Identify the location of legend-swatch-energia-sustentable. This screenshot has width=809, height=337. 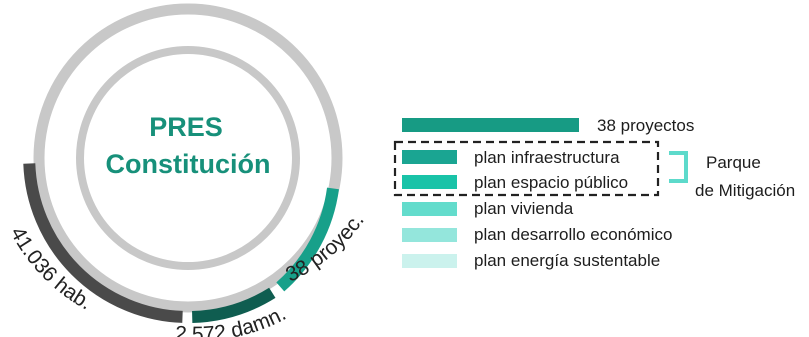
(429, 261).